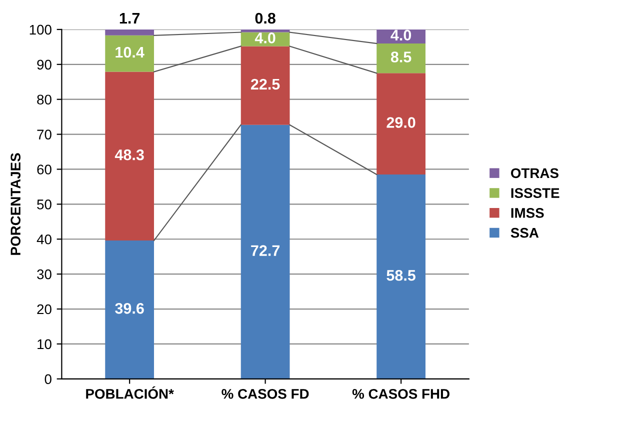  I want to click on legend-label: SSA, so click(524, 233).